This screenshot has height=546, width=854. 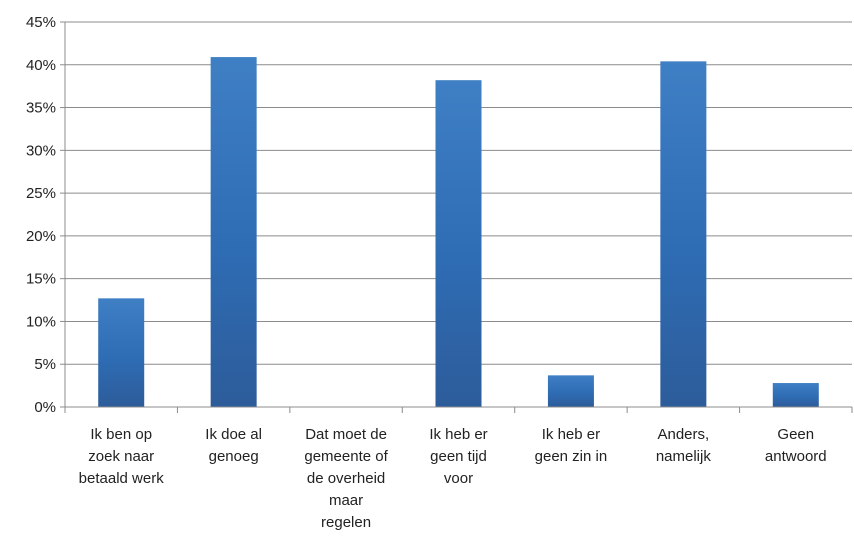 I want to click on y-tick-label: 10%, so click(x=41, y=321).